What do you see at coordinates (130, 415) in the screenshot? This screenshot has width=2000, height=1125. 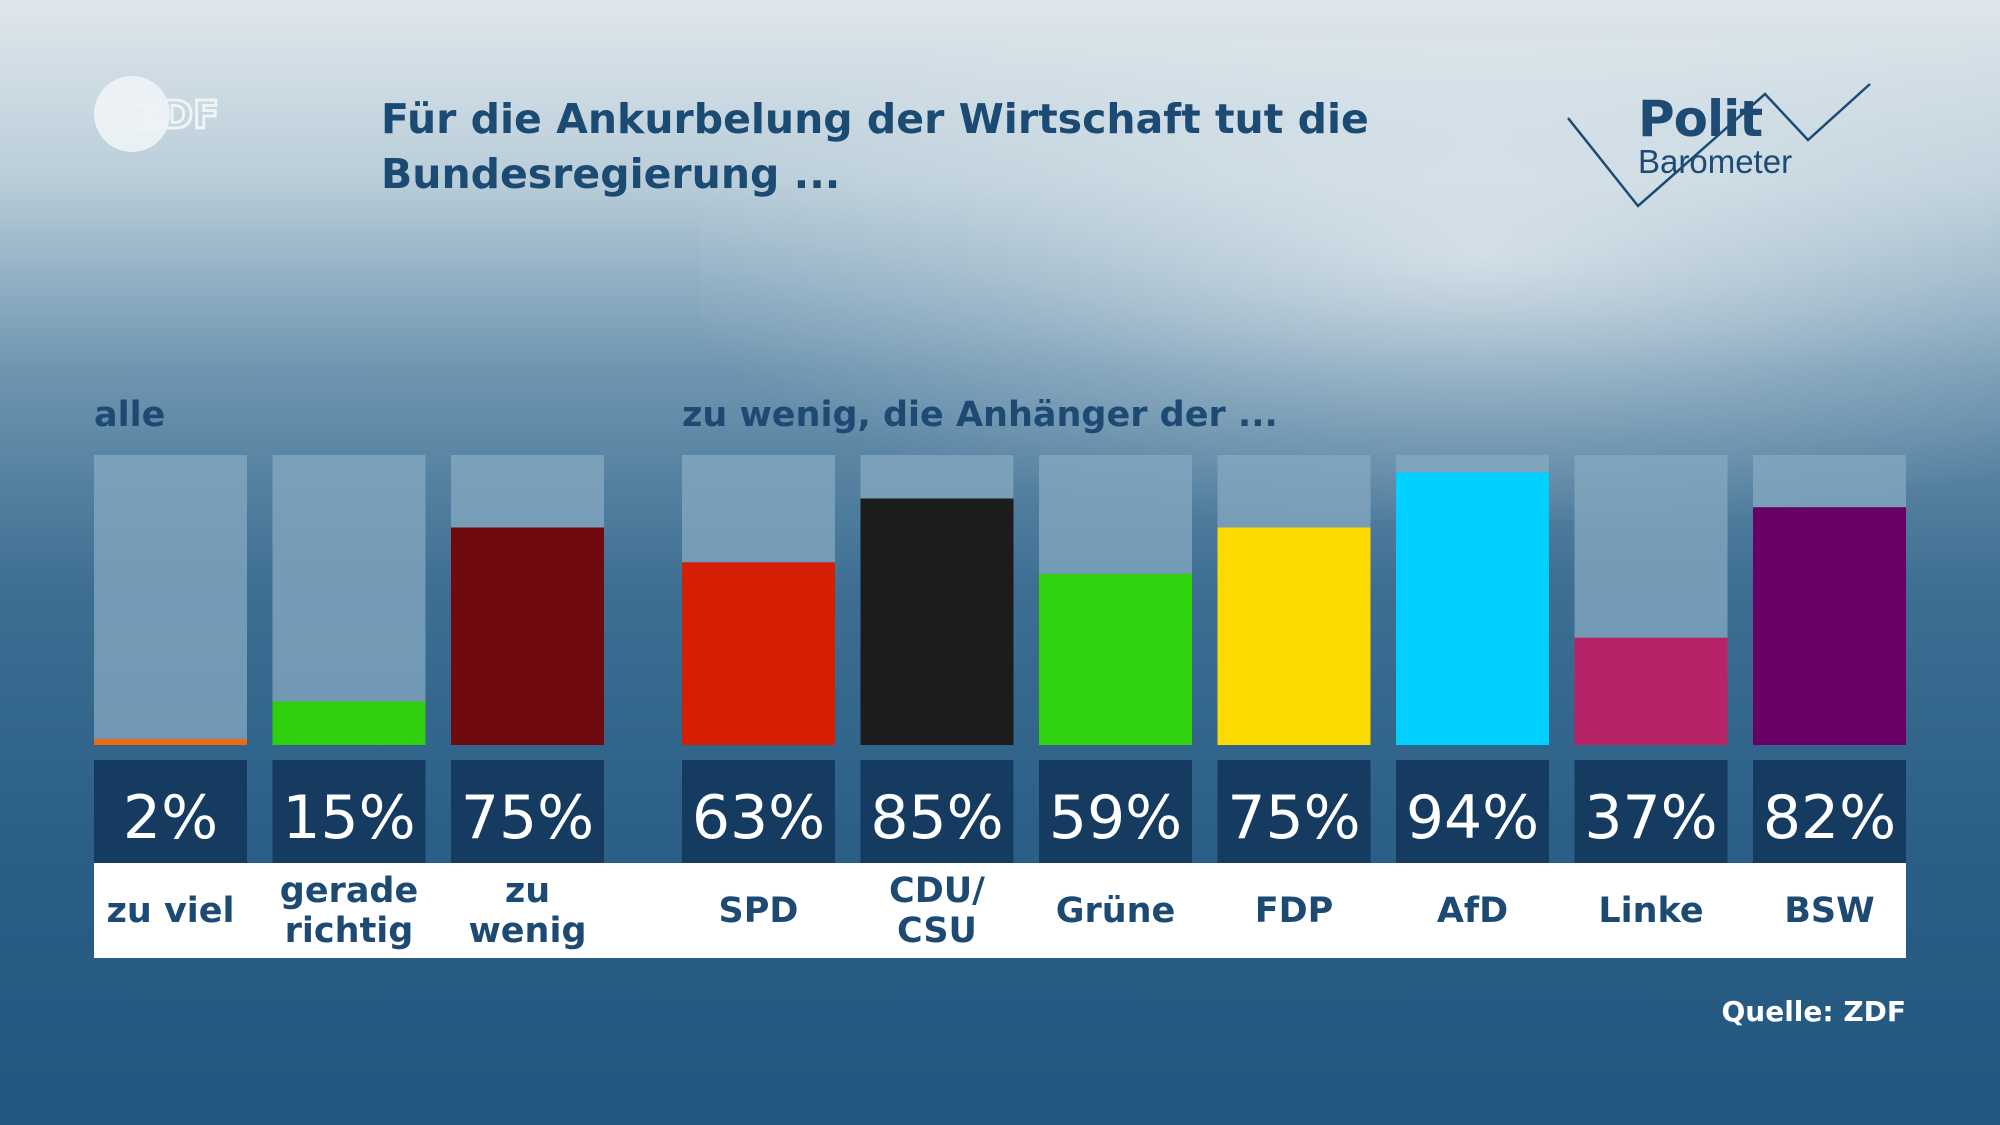 I see `group-label-alle: alle` at bounding box center [130, 415].